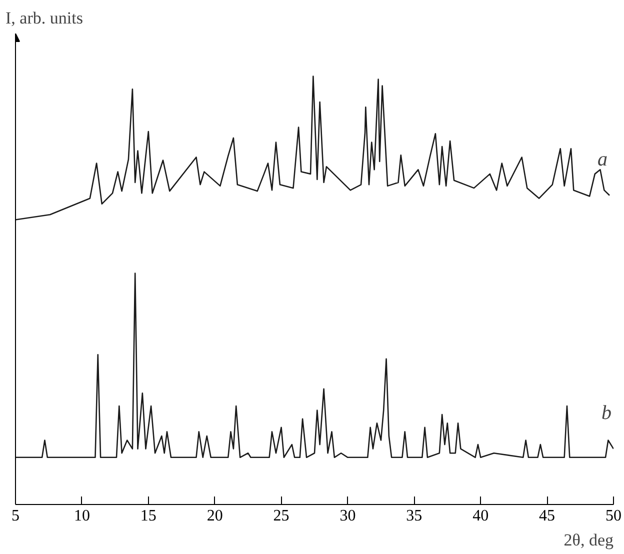 The width and height of the screenshot is (624, 554). What do you see at coordinates (214, 516) in the screenshot?
I see `x-tick-label: 20` at bounding box center [214, 516].